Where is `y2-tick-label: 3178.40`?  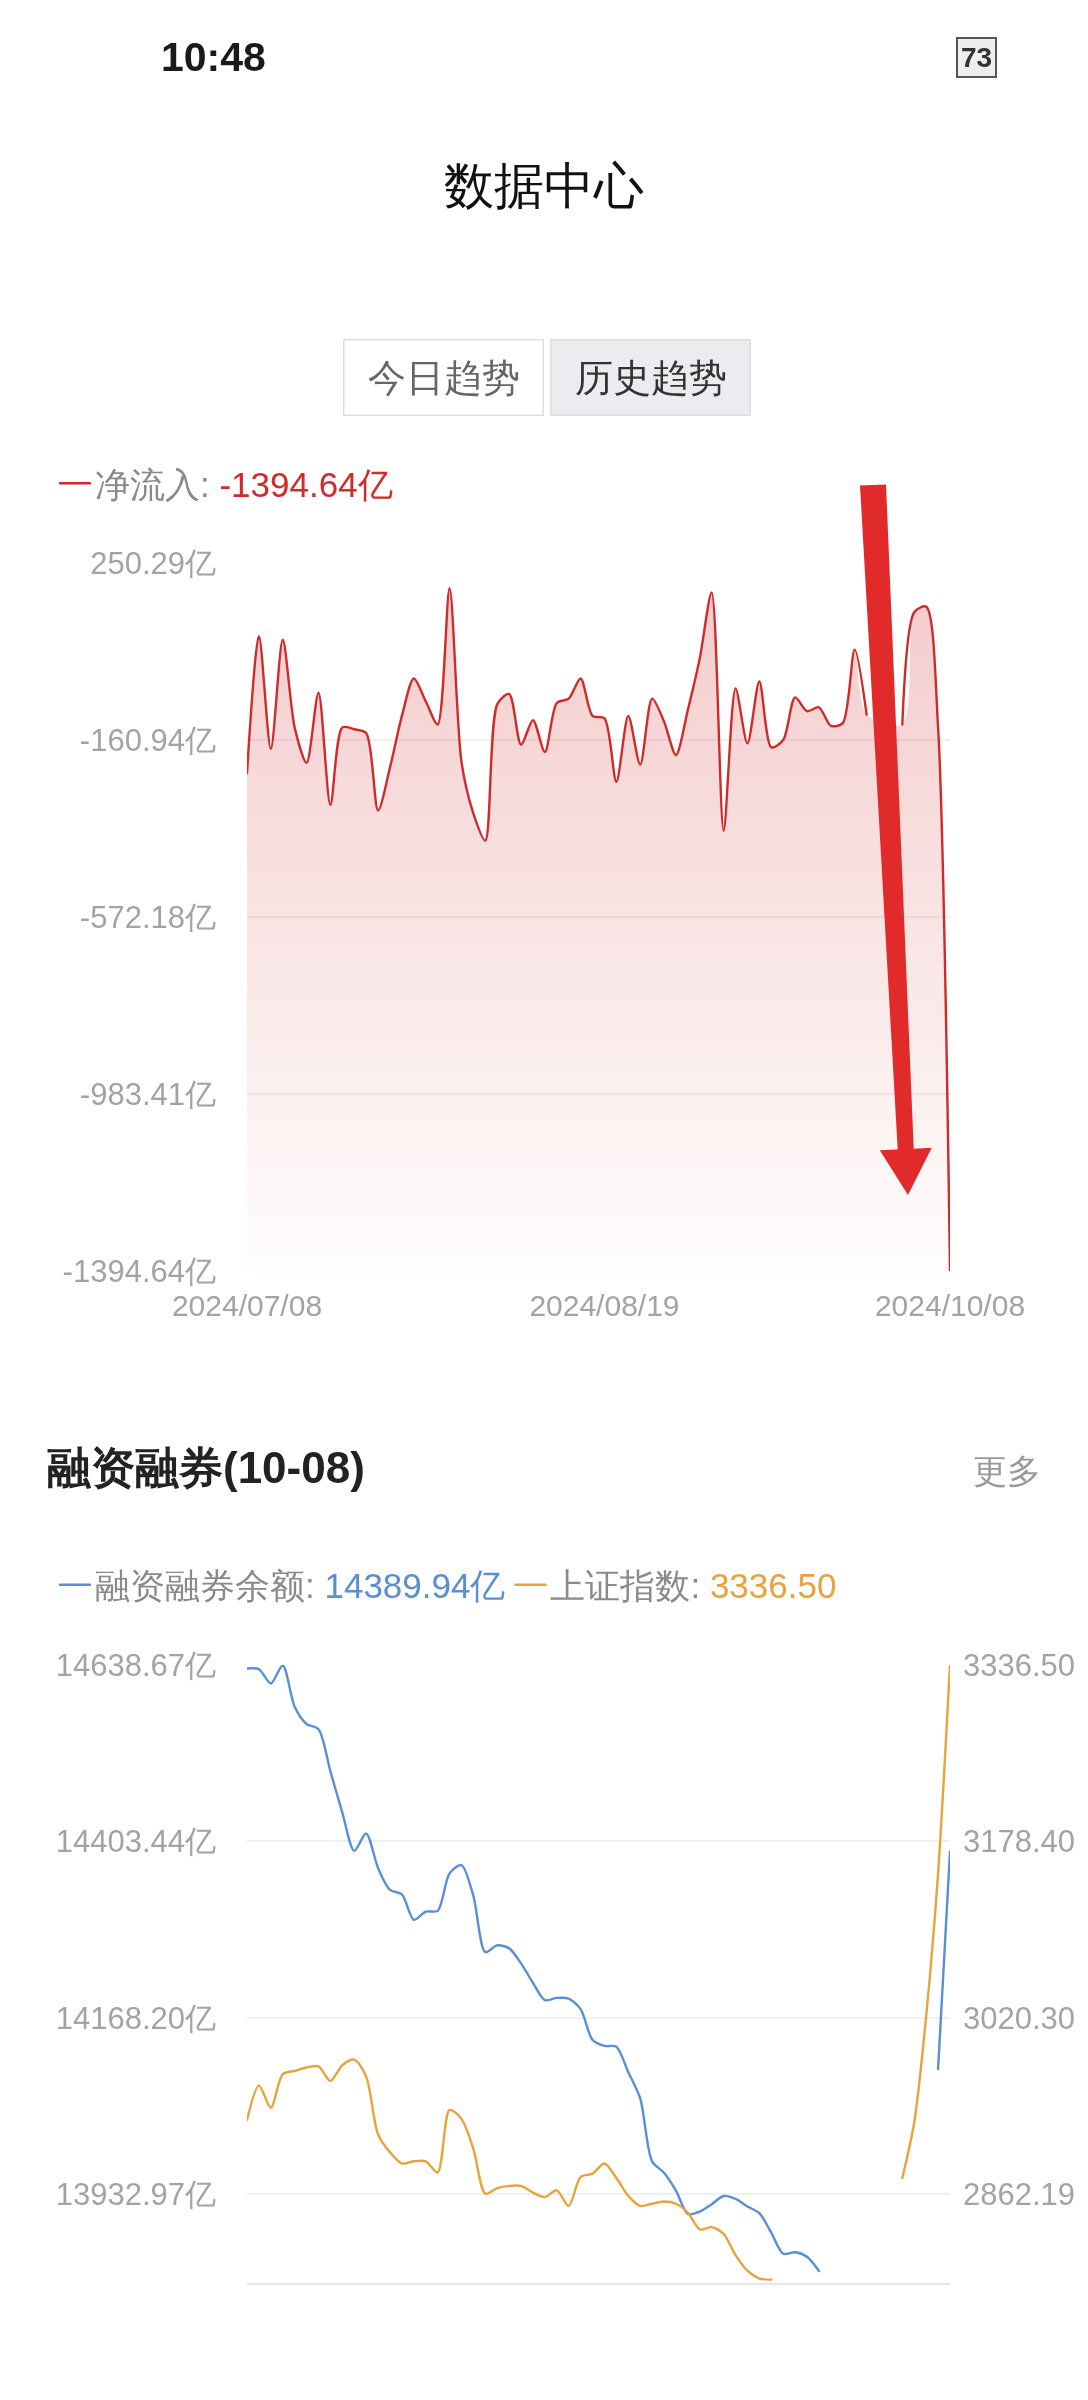 y2-tick-label: 3178.40 is located at coordinates (1019, 1842).